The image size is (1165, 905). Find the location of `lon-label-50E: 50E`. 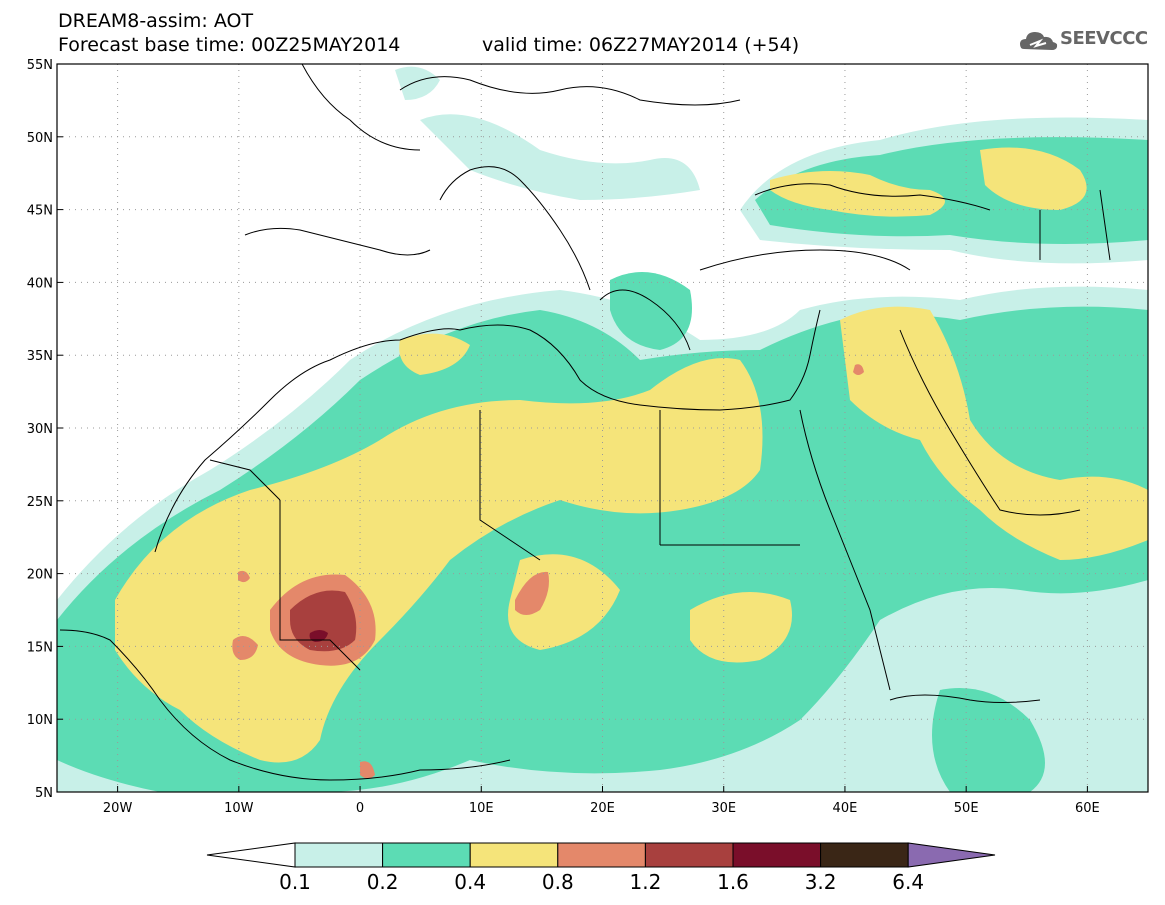

lon-label-50E: 50E is located at coordinates (966, 808).